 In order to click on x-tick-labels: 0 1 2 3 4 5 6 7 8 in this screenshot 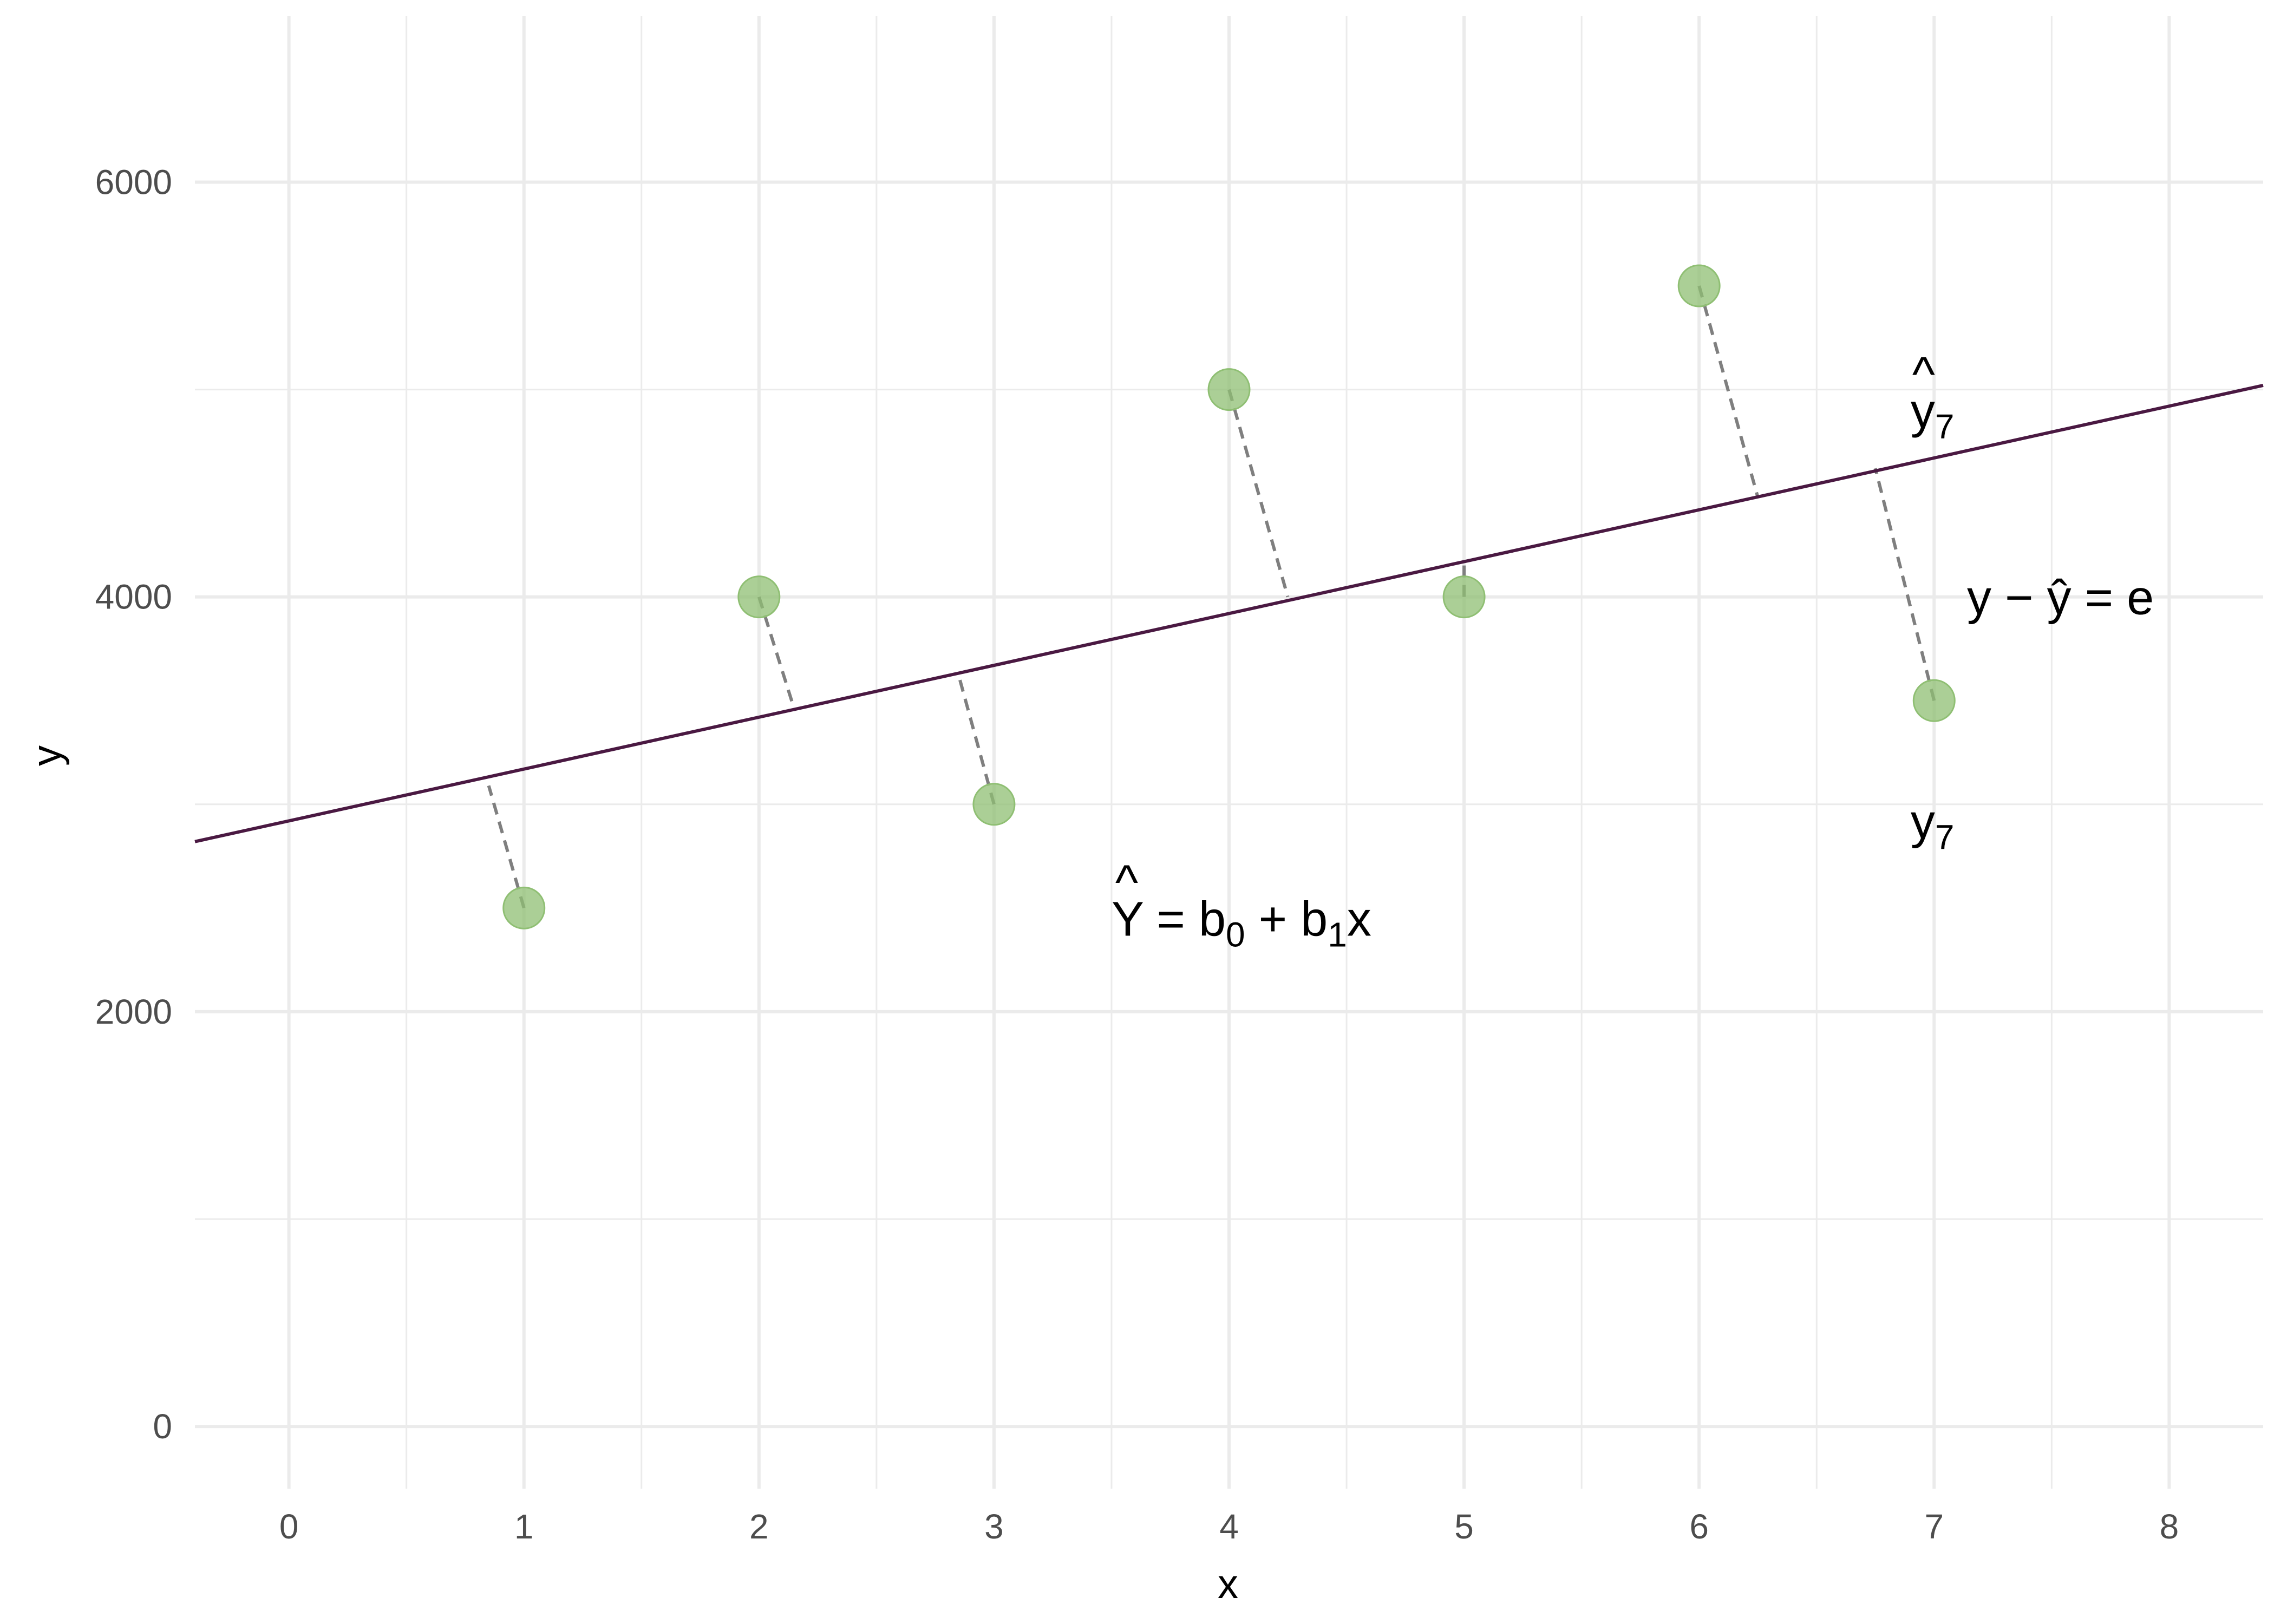, I will do `click(1229, 1526)`.